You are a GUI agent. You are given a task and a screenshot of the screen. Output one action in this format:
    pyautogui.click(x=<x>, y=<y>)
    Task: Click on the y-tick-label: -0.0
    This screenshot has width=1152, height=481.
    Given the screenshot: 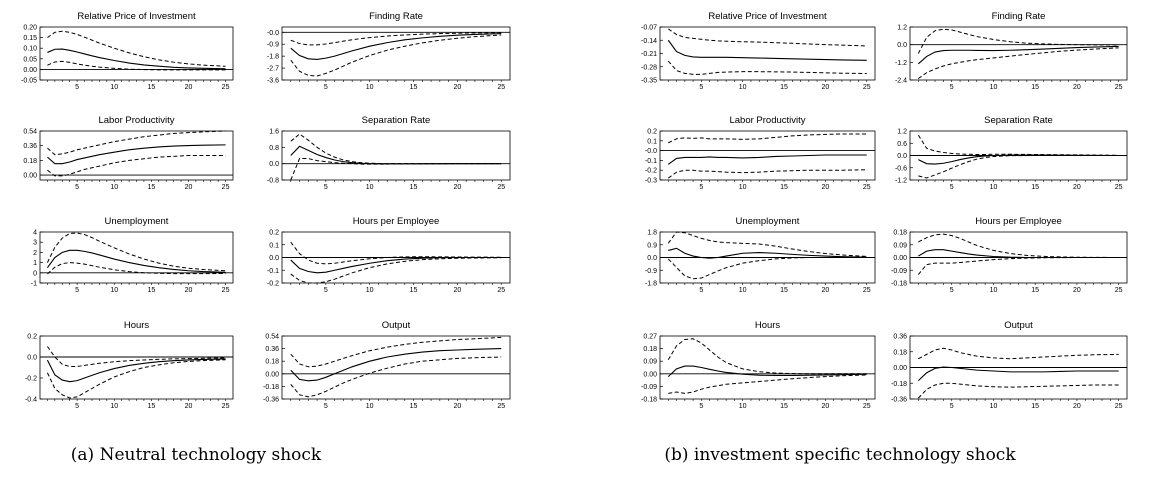 What is the action you would take?
    pyautogui.click(x=651, y=151)
    